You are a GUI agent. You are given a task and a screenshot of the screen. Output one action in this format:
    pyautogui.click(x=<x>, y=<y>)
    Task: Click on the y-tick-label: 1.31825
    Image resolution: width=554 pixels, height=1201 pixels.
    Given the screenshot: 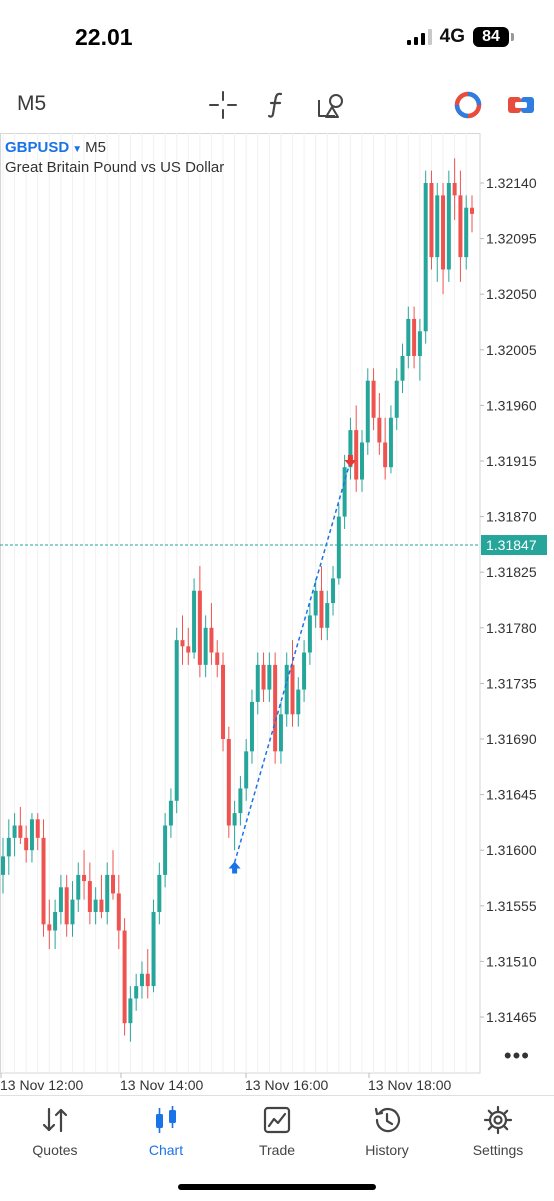 What is the action you would take?
    pyautogui.click(x=511, y=572)
    